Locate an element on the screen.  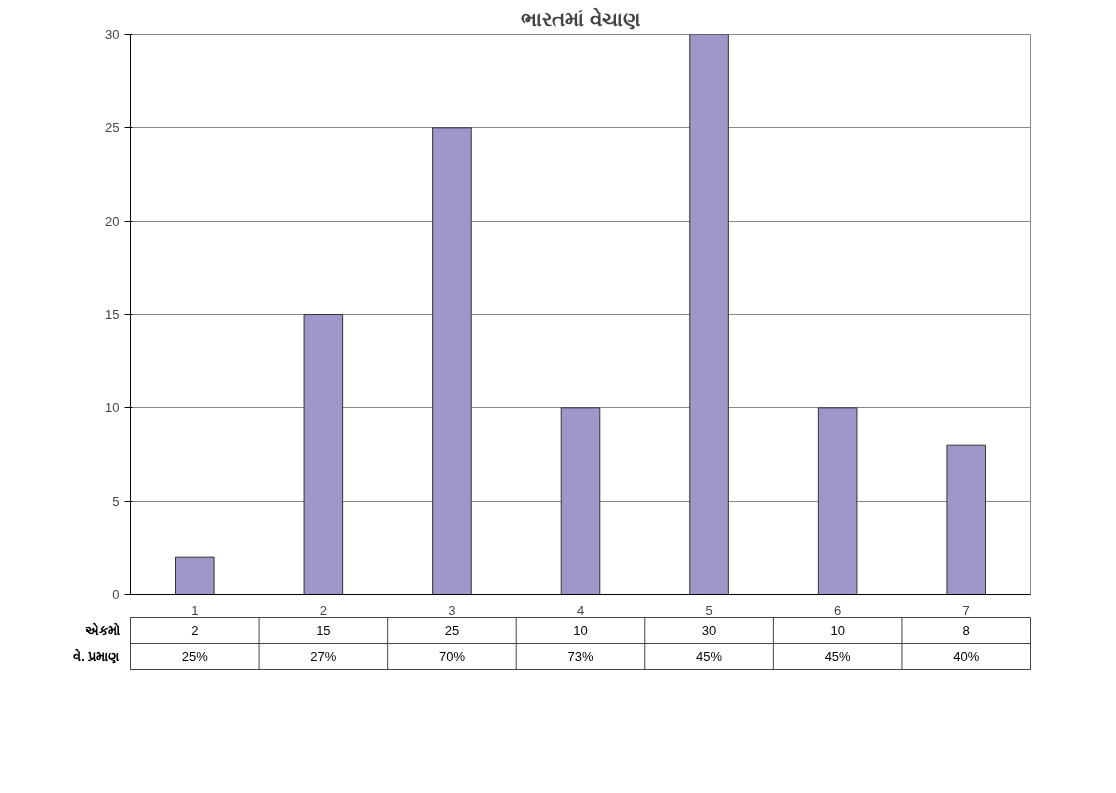
text: એકમો is located at coordinates (102, 630).